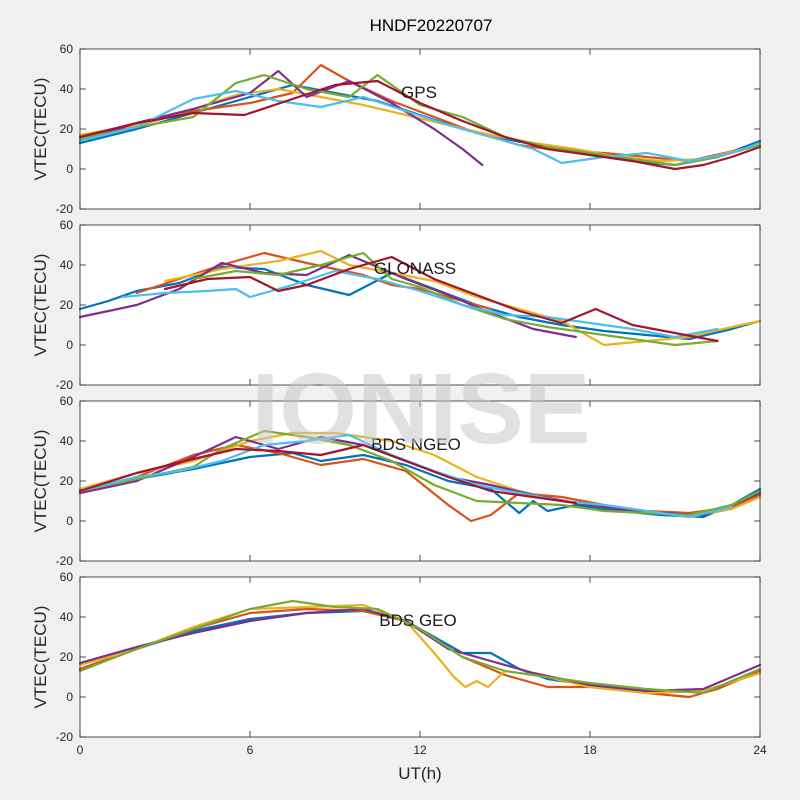 Image resolution: width=800 pixels, height=800 pixels. I want to click on x-tick-label: 12, so click(420, 750).